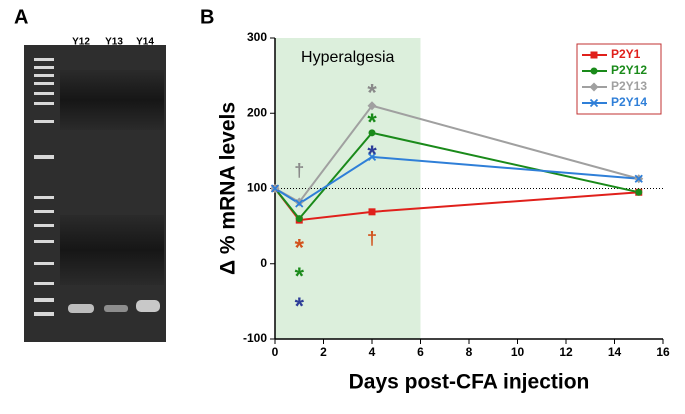 The width and height of the screenshot is (685, 414). I want to click on x-axis-label: Days post-CFA injection, so click(469, 382).